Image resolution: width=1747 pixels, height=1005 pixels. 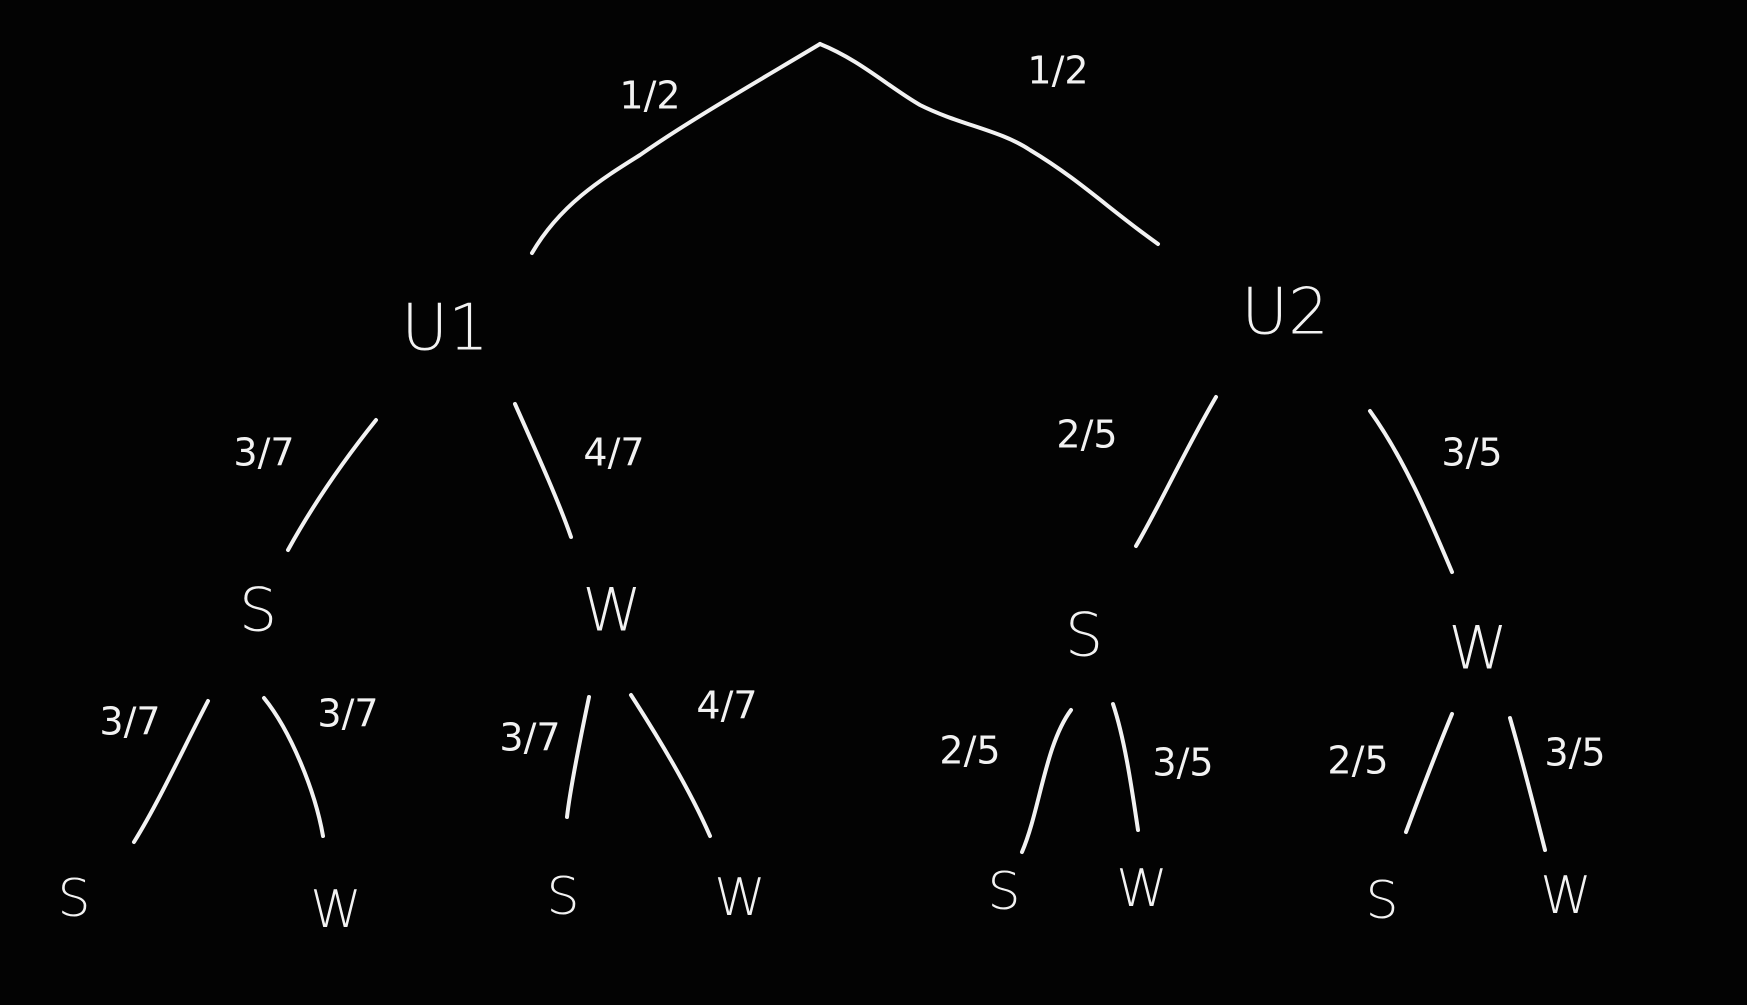 I want to click on prob-u2w-s: 2/5, so click(x=1357, y=761).